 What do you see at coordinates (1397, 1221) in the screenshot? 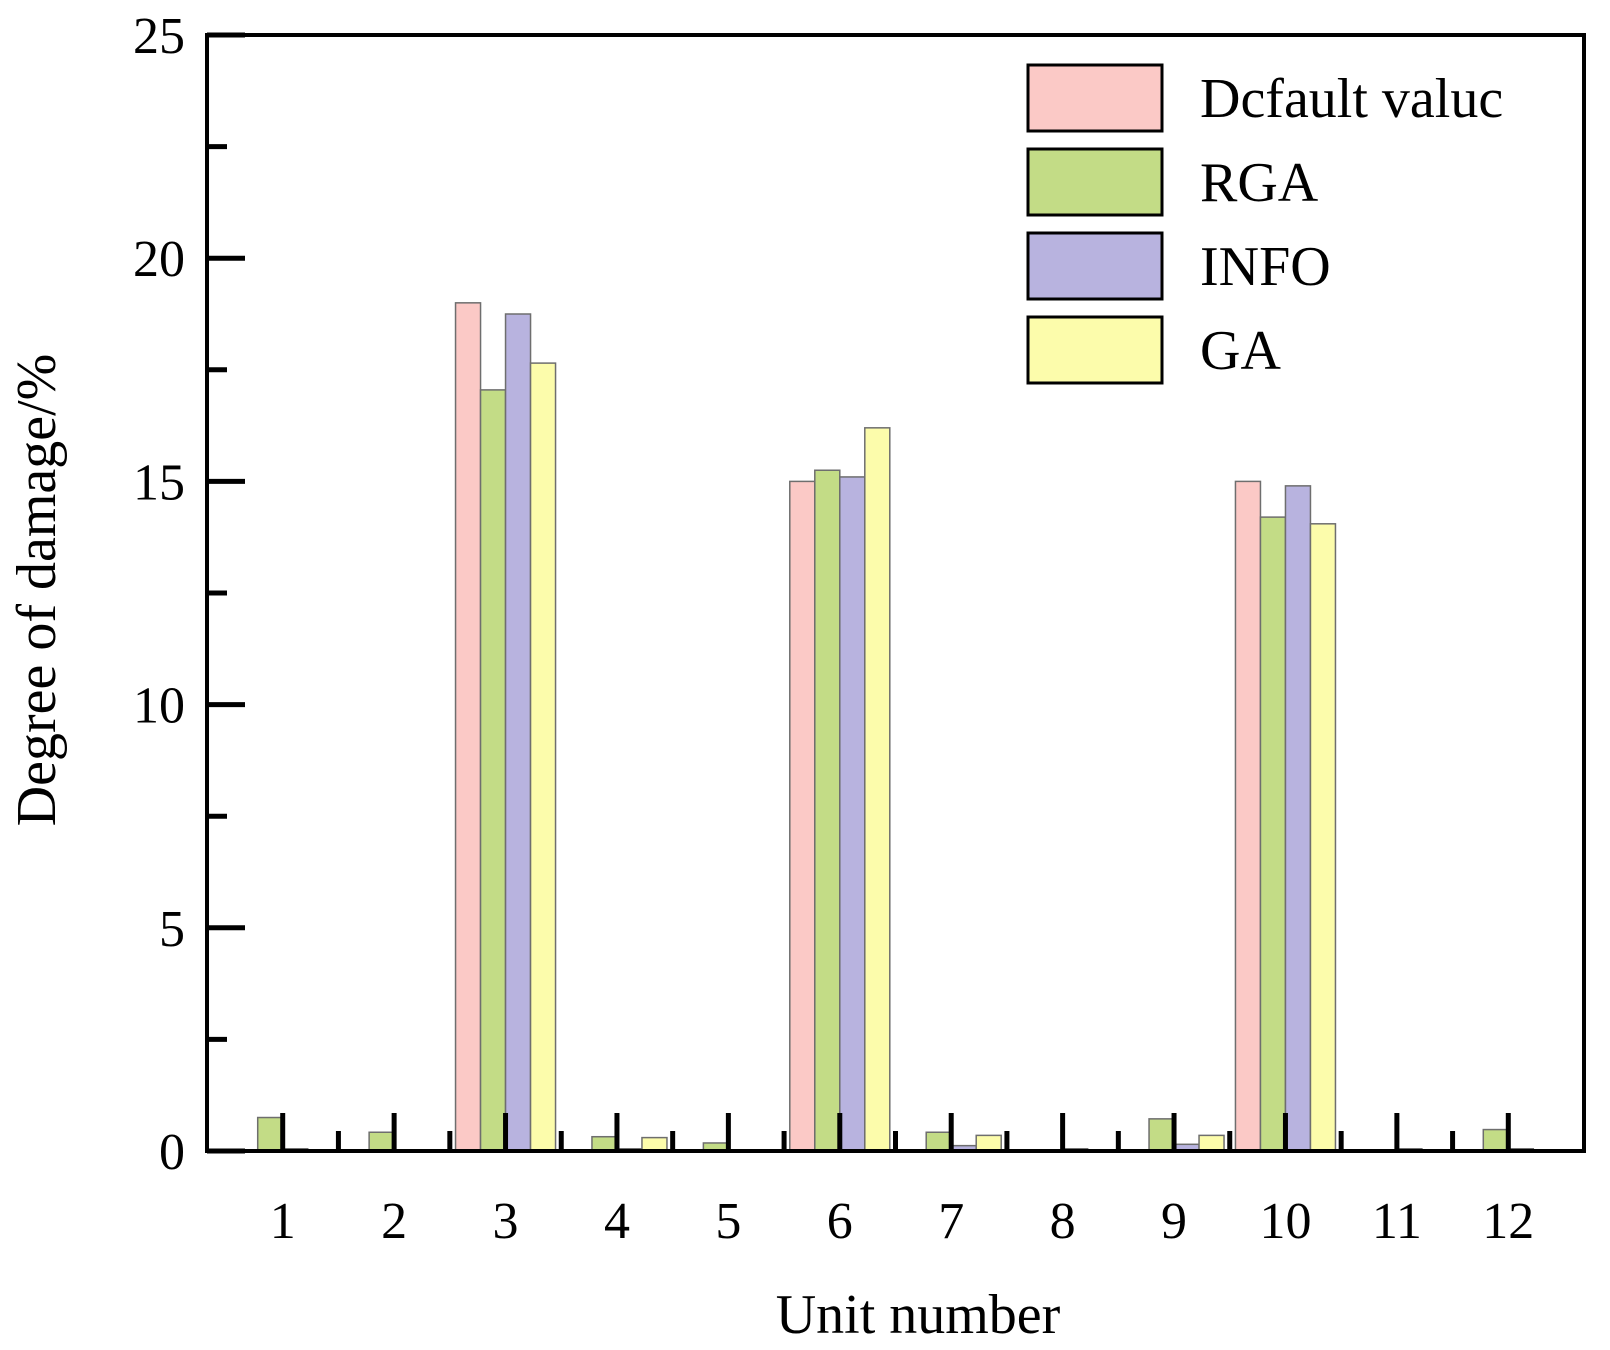
I see `x-tick-label: 11` at bounding box center [1397, 1221].